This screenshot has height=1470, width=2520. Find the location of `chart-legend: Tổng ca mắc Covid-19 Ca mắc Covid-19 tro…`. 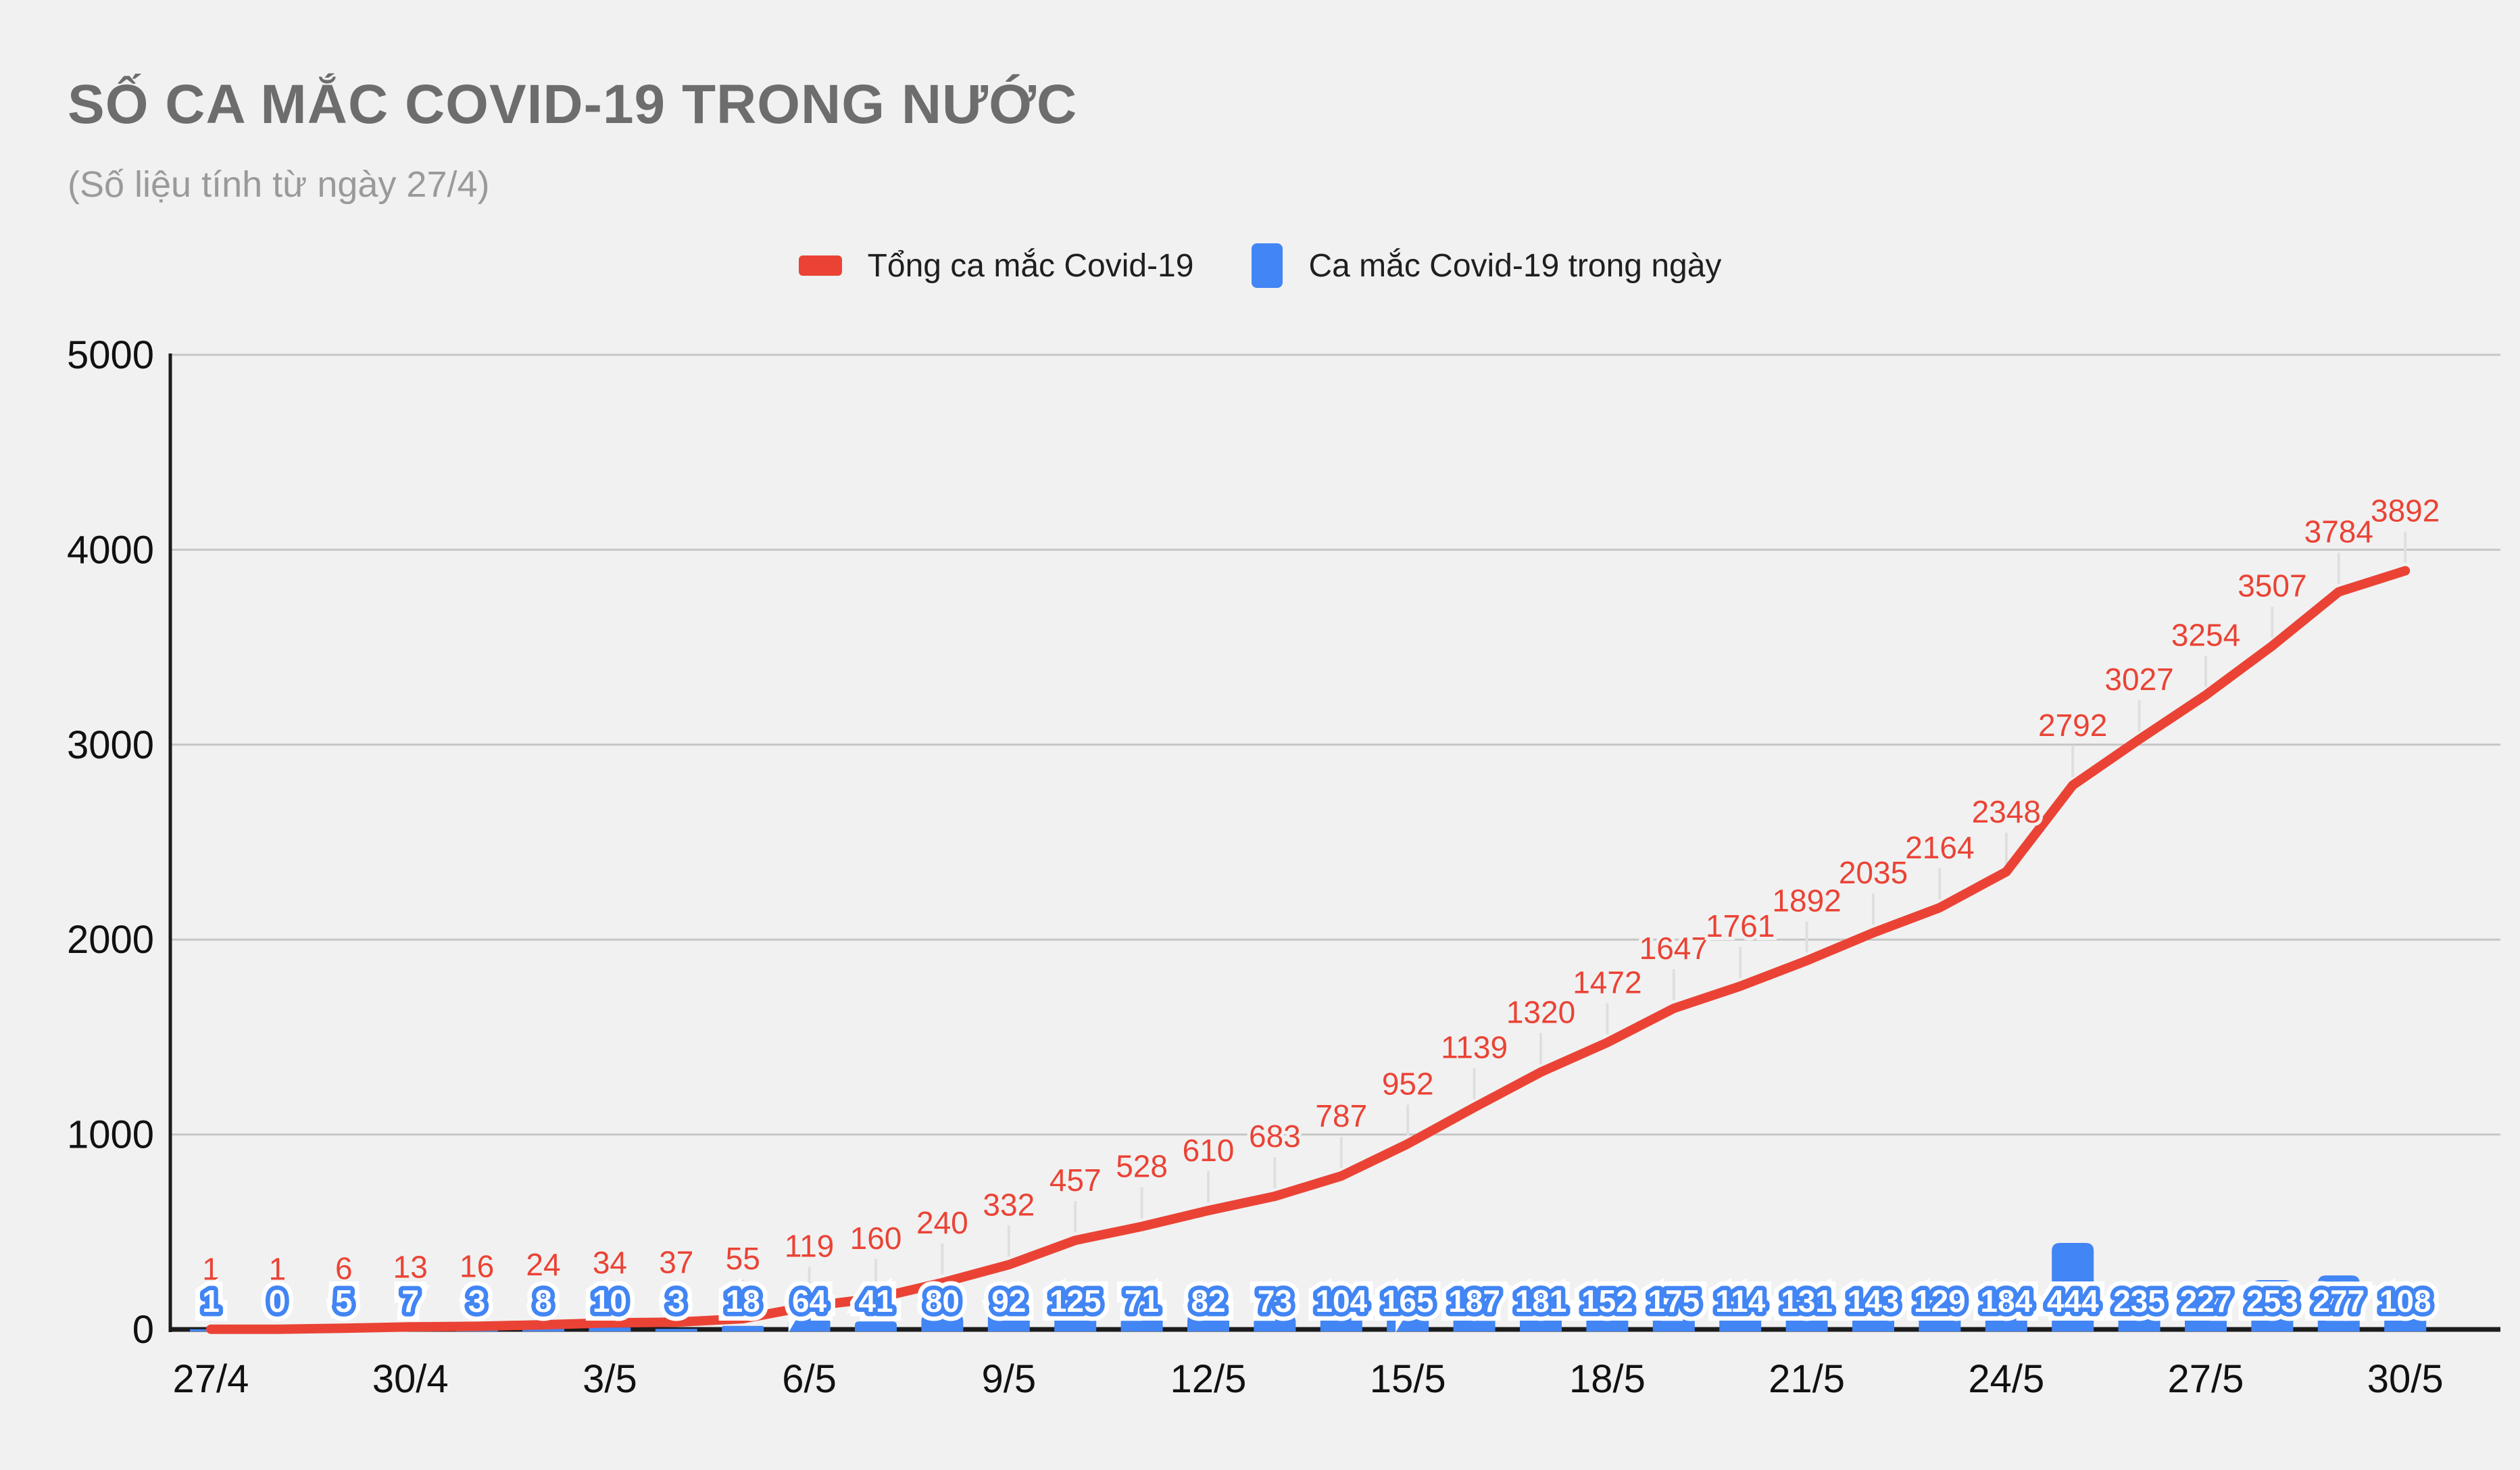

chart-legend: Tổng ca mắc Covid-19 Ca mắc Covid-19 tro… is located at coordinates (1260, 265).